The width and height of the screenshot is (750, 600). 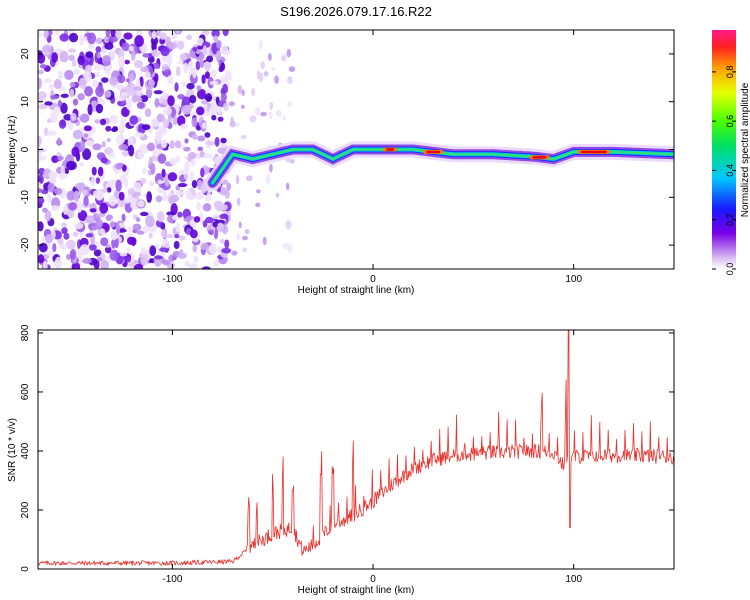 I want to click on snr-ytick-label: 200, so click(x=25, y=509).